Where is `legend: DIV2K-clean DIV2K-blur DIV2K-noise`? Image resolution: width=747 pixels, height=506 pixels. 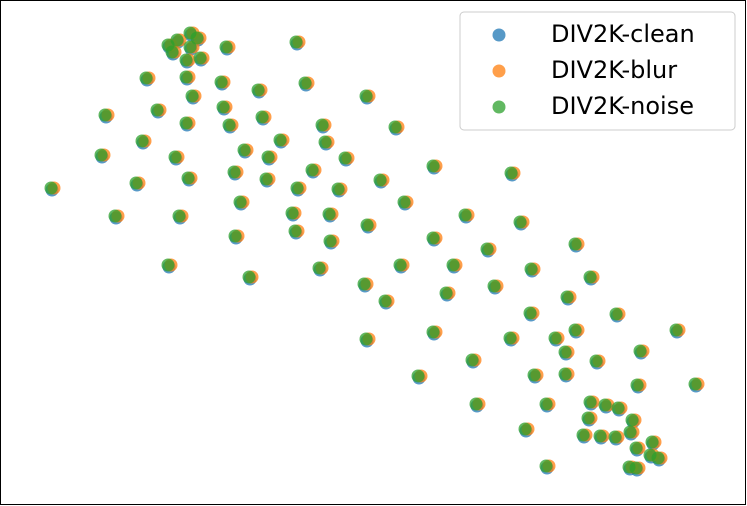
legend: DIV2K-clean DIV2K-blur DIV2K-noise is located at coordinates (597, 71).